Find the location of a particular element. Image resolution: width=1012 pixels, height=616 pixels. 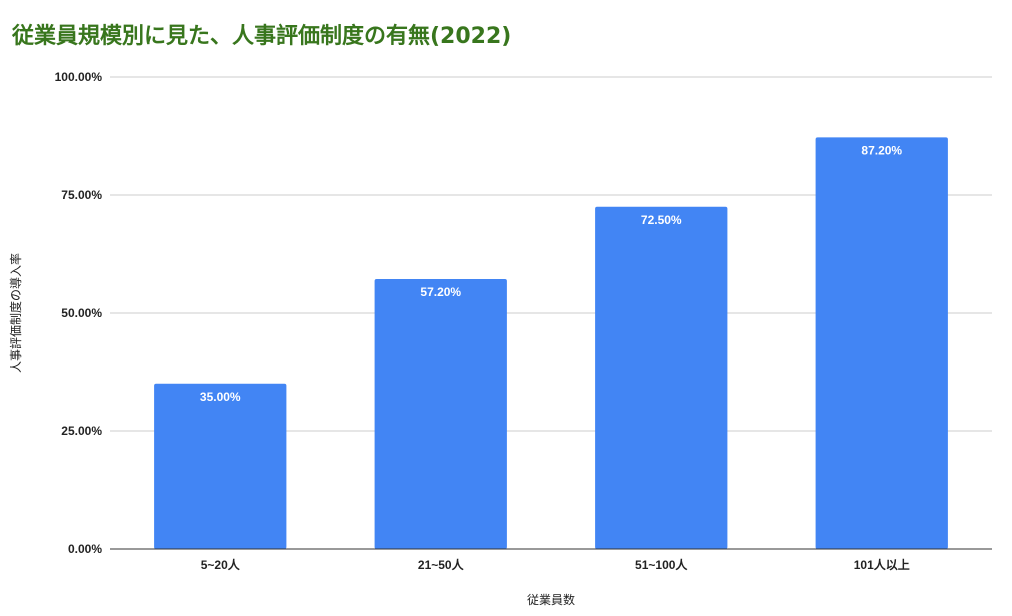

y-tick-label: 25.00% is located at coordinates (81, 431).